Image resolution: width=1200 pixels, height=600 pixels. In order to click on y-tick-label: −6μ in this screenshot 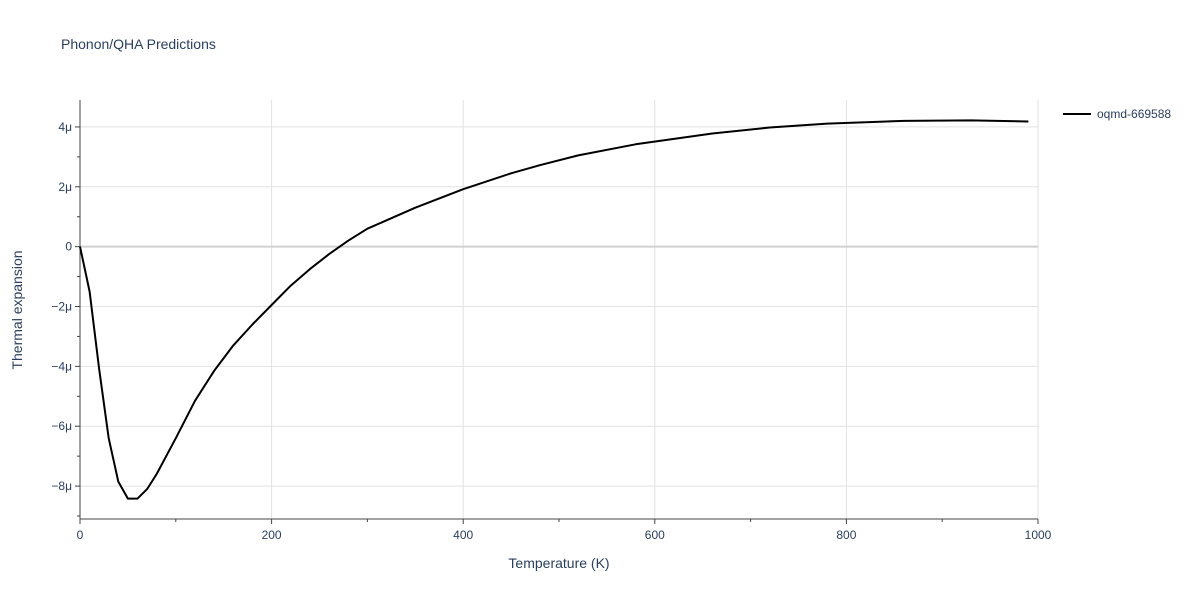, I will do `click(61, 426)`.